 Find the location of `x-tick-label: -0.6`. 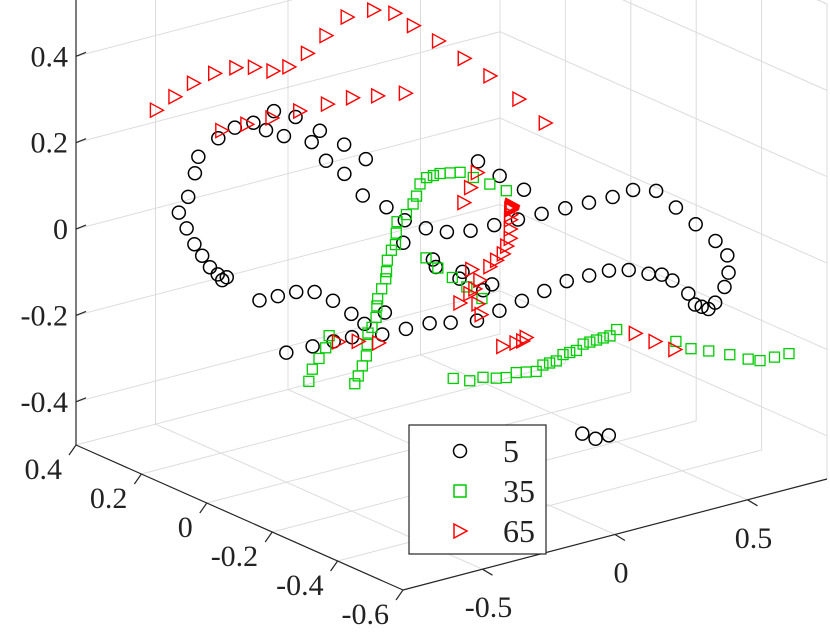

x-tick-label: -0.6 is located at coordinates (366, 614).